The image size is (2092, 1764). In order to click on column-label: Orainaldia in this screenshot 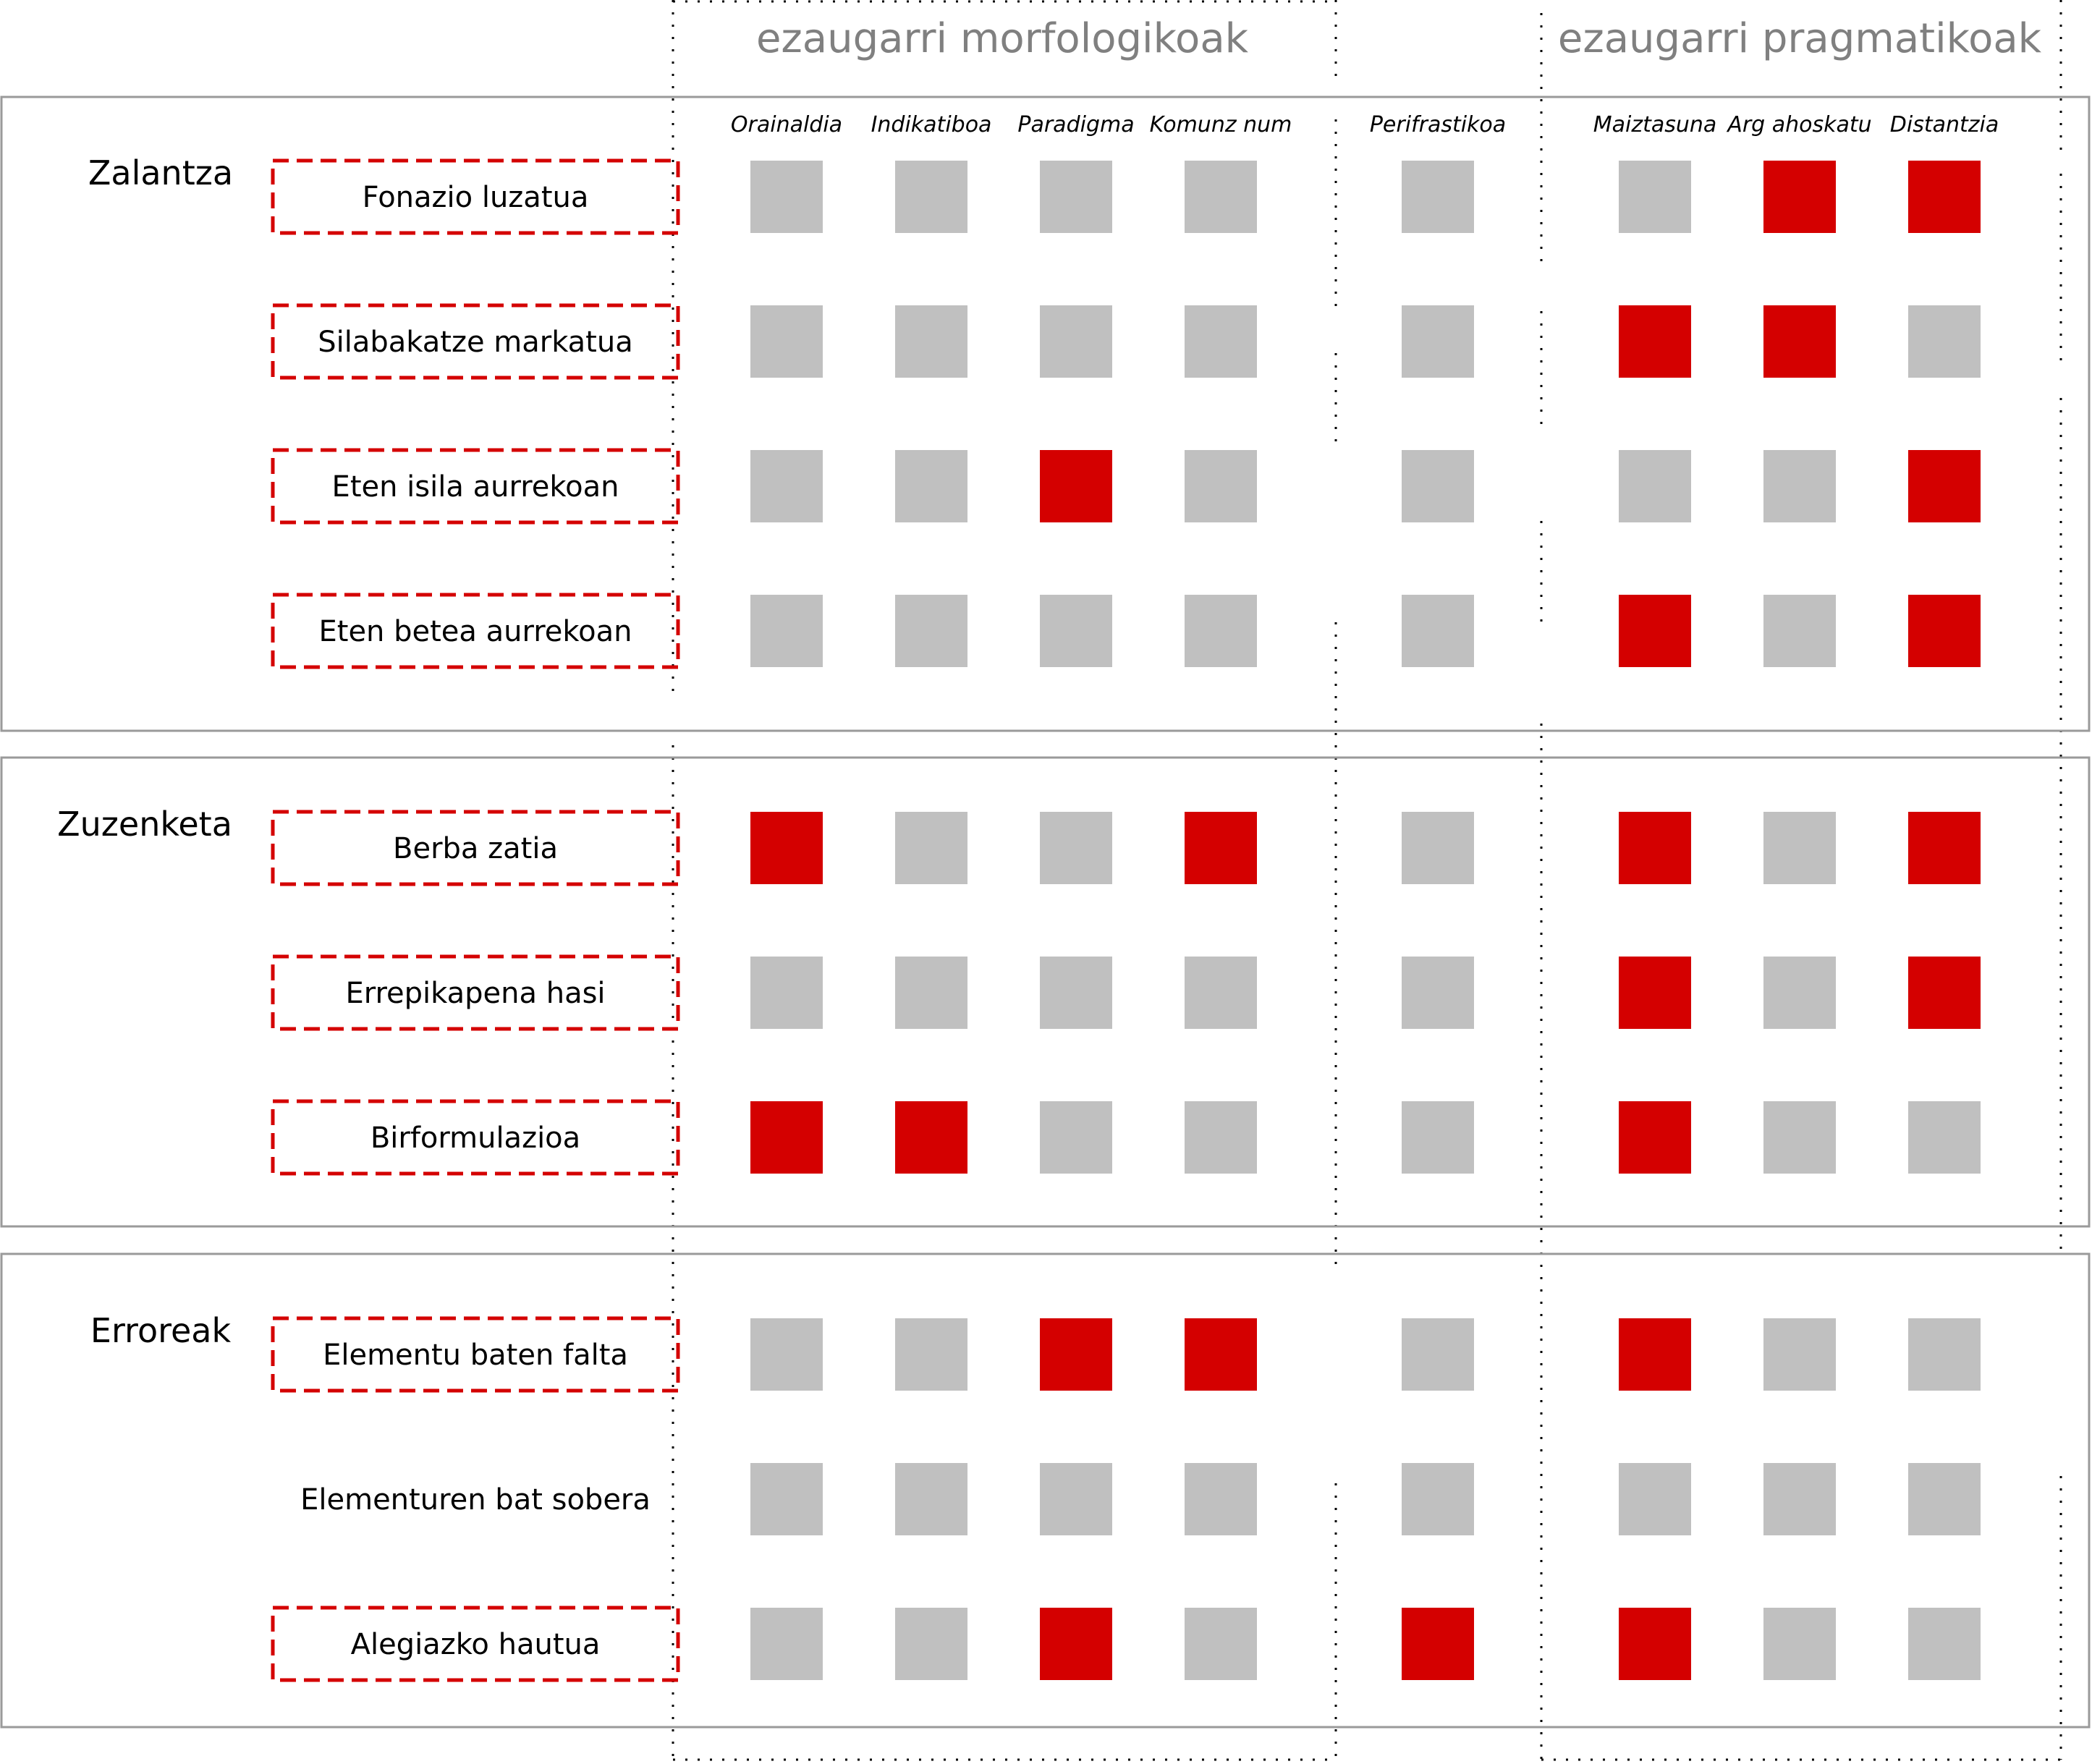, I will do `click(786, 124)`.